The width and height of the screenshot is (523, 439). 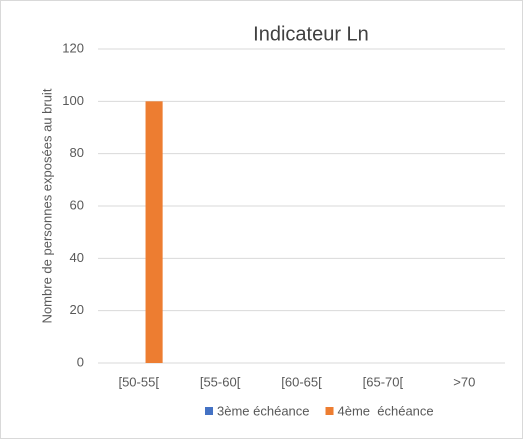 I want to click on legend-label: 3ème échéance, so click(x=263, y=410).